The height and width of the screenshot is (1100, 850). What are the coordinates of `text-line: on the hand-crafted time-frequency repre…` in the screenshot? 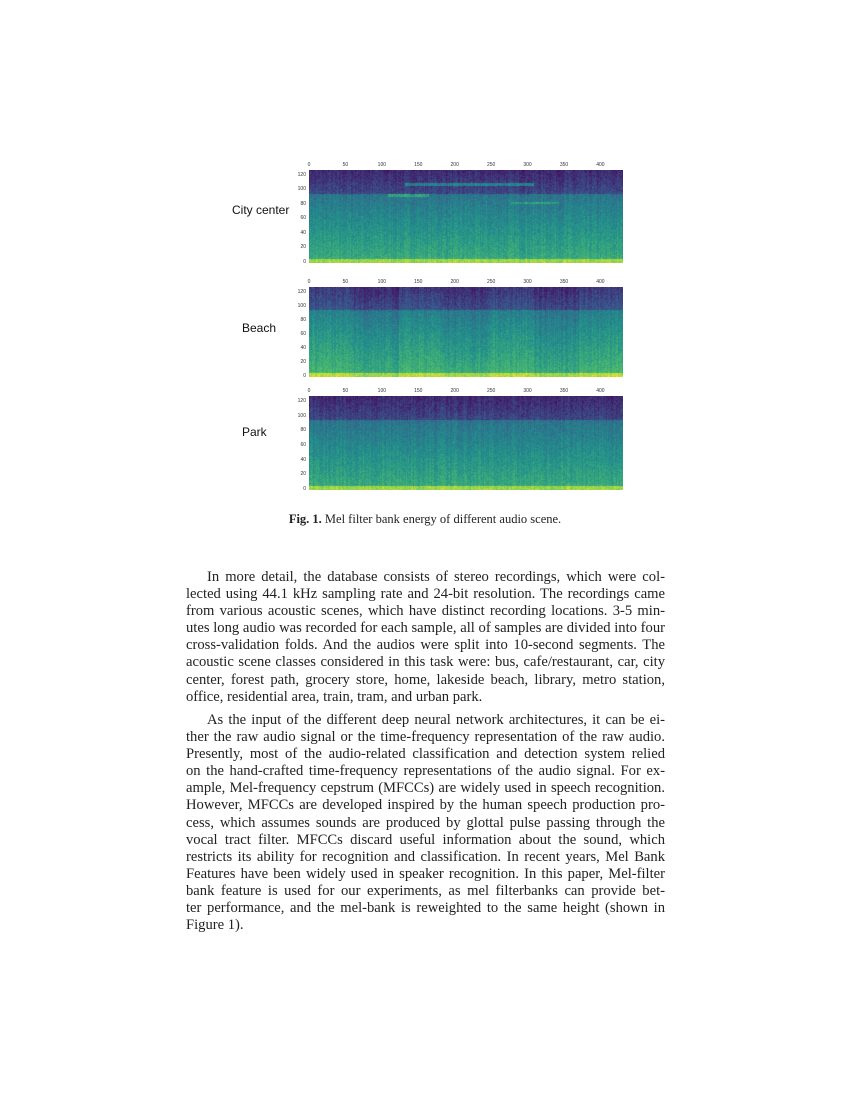 It's located at (425, 771).